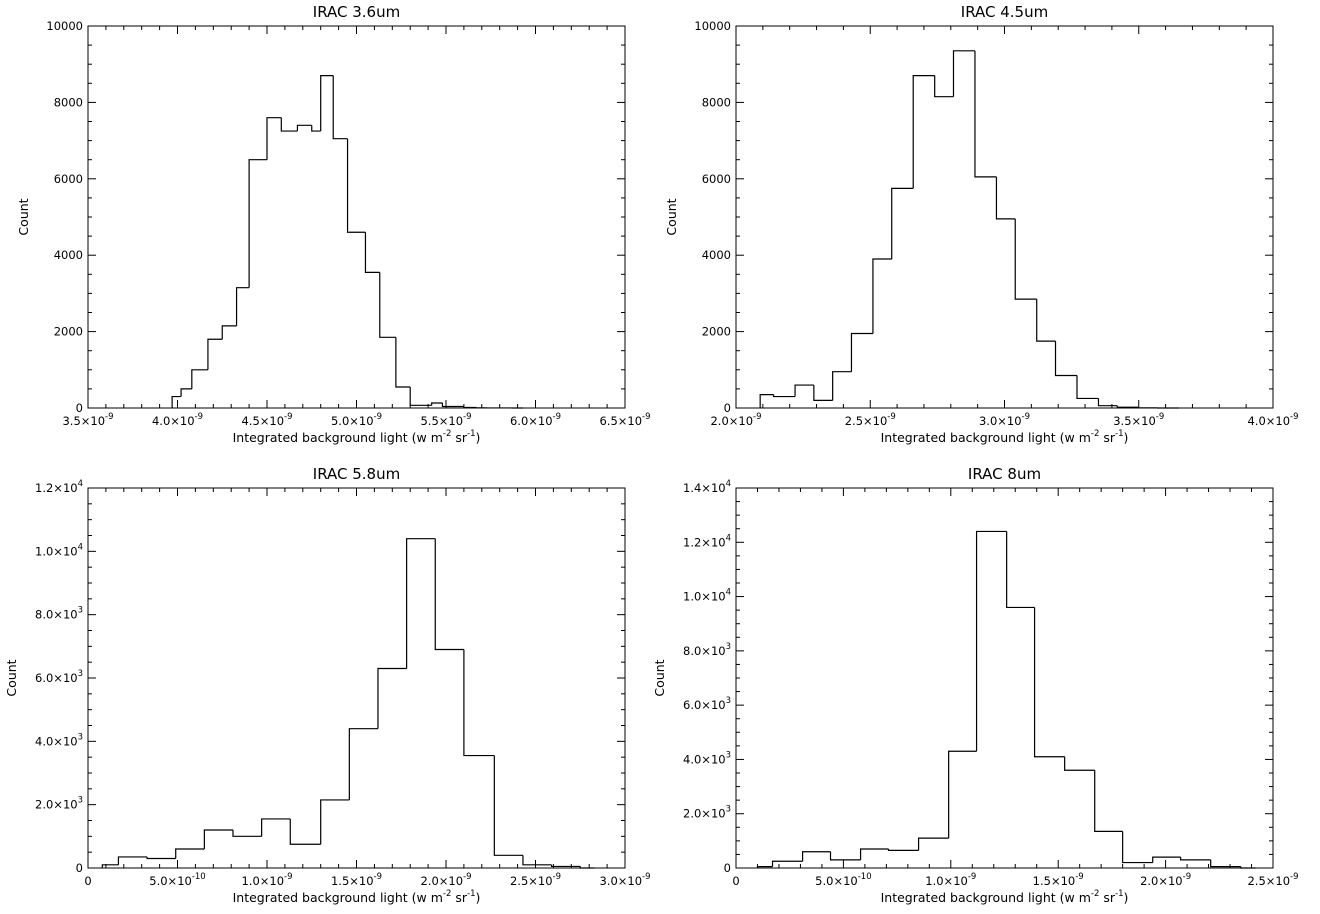 The image size is (1320, 914). I want to click on y-tick-label-mantissa: 0, so click(727, 868).